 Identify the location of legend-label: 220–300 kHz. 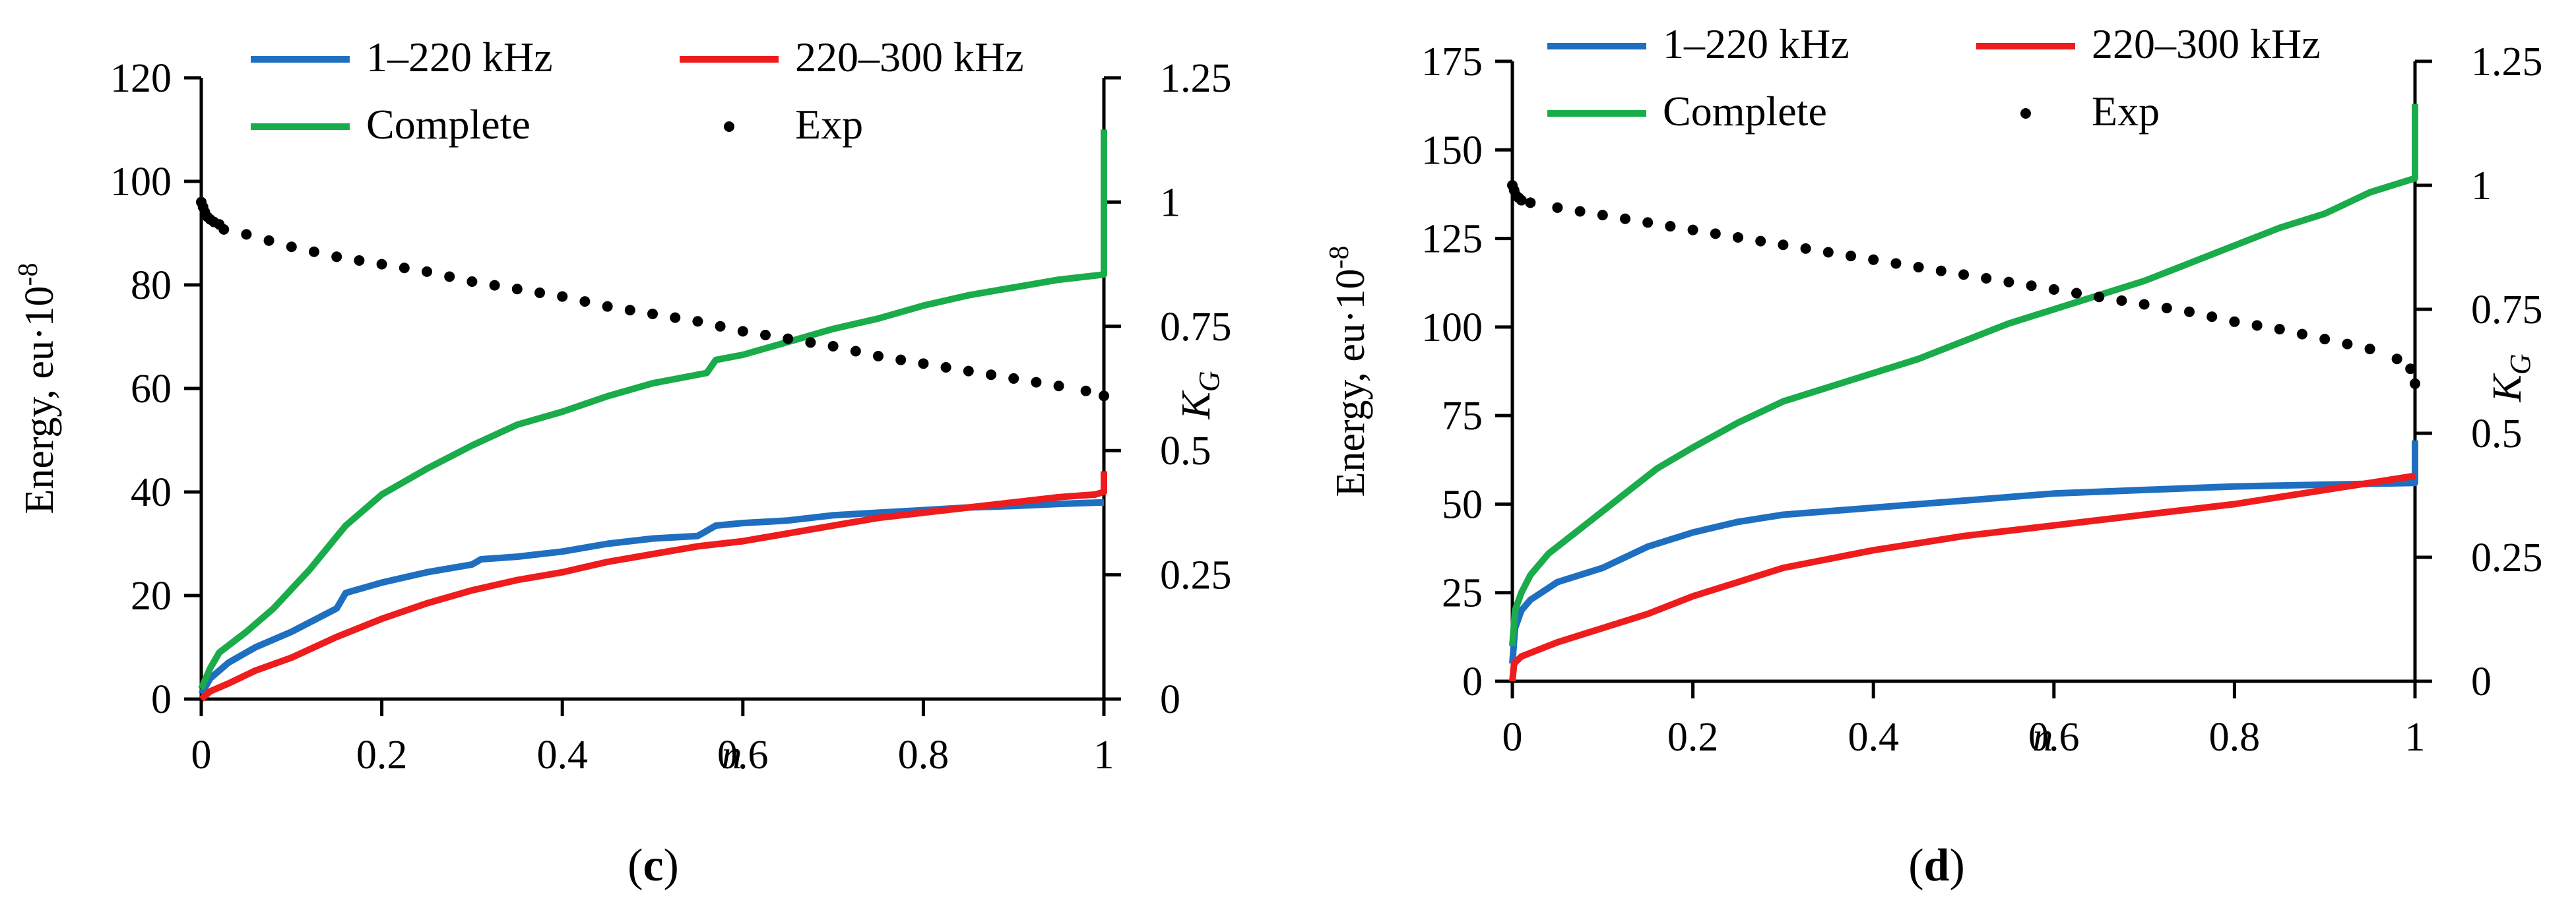
(2206, 43).